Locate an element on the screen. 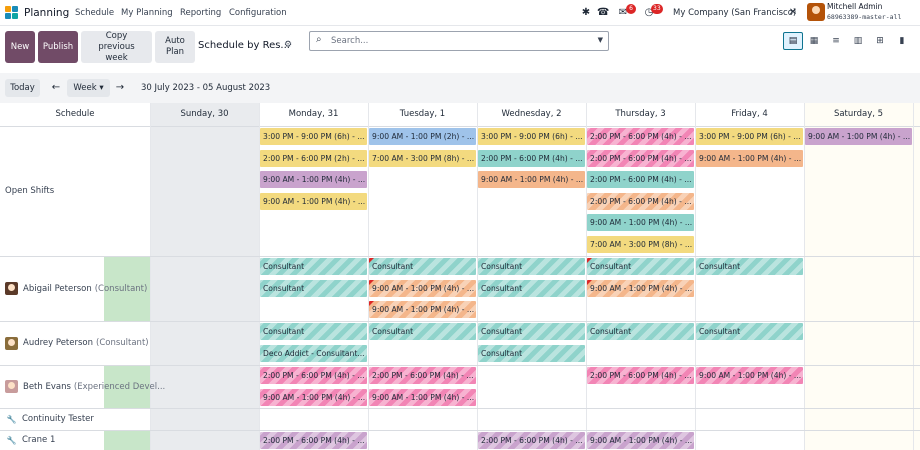 The width and height of the screenshot is (920, 450). copy-previous-week-button: Copy previous week is located at coordinates (116, 47).